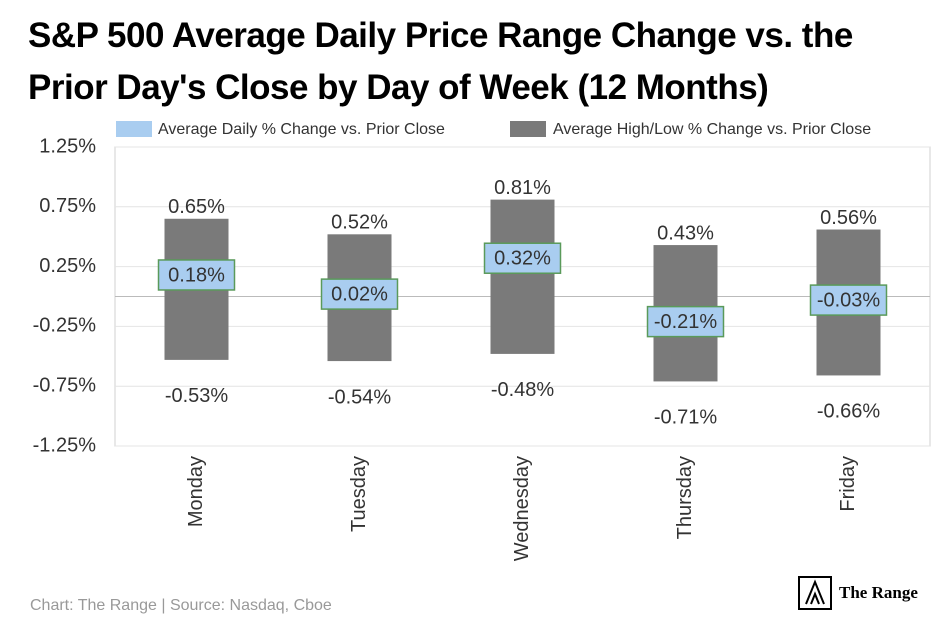 The height and width of the screenshot is (620, 941). I want to click on data-label: 0.56%, so click(848, 218).